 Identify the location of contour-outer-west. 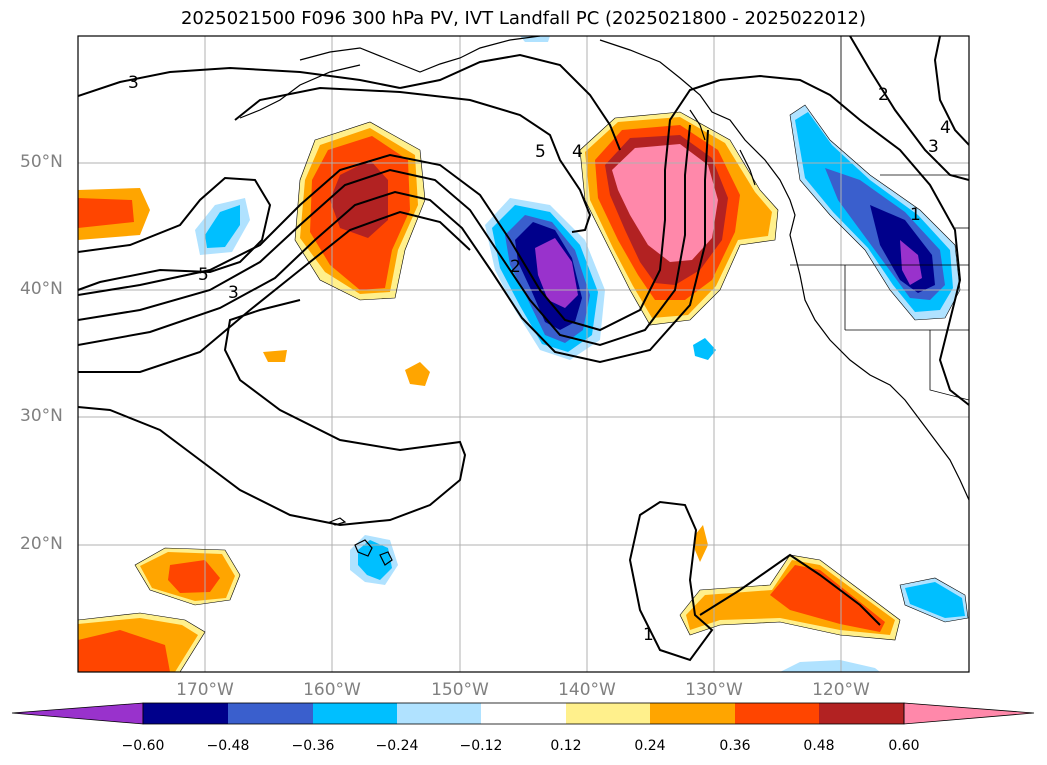
(175, 233).